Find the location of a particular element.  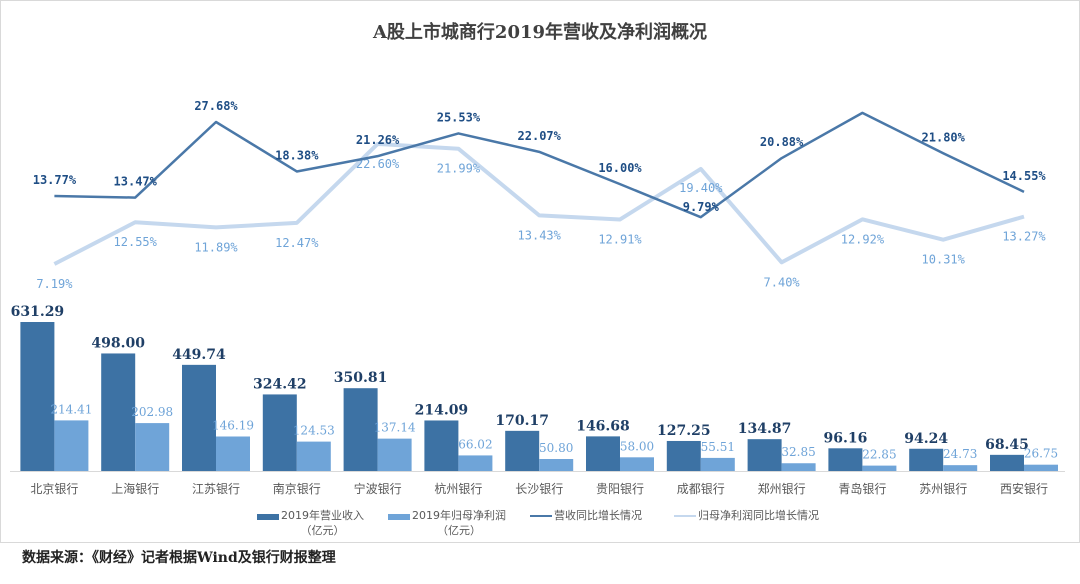

x-tick-label: 长沙银行 is located at coordinates (539, 489).